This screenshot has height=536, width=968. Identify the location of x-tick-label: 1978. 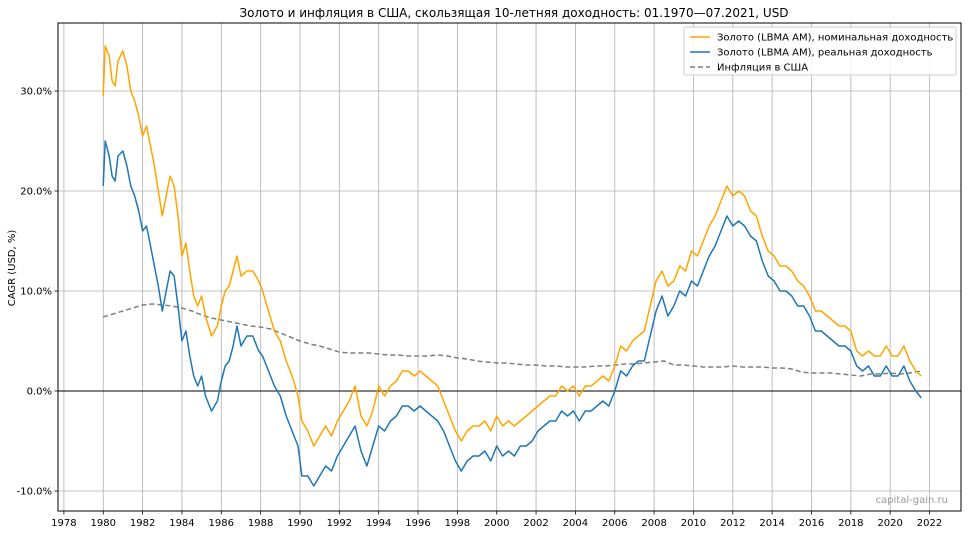
(63, 523).